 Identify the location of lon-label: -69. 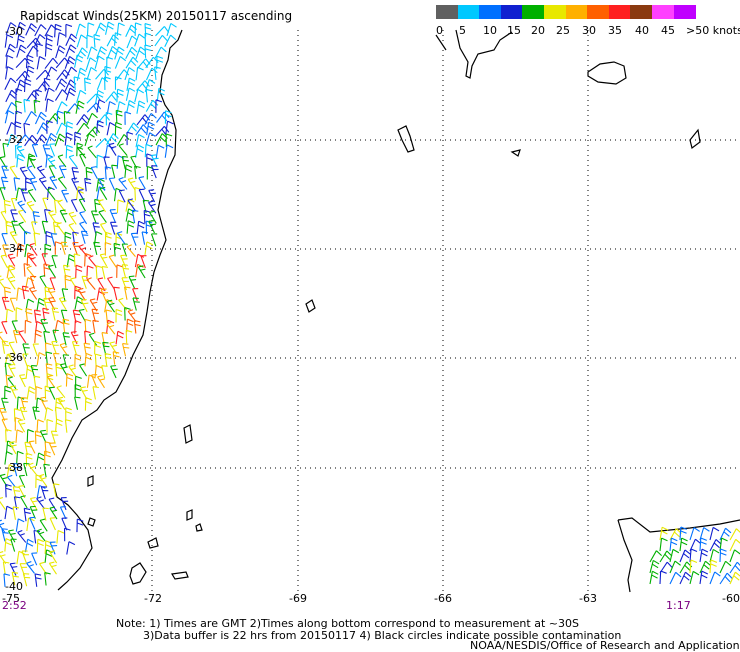
(298, 598).